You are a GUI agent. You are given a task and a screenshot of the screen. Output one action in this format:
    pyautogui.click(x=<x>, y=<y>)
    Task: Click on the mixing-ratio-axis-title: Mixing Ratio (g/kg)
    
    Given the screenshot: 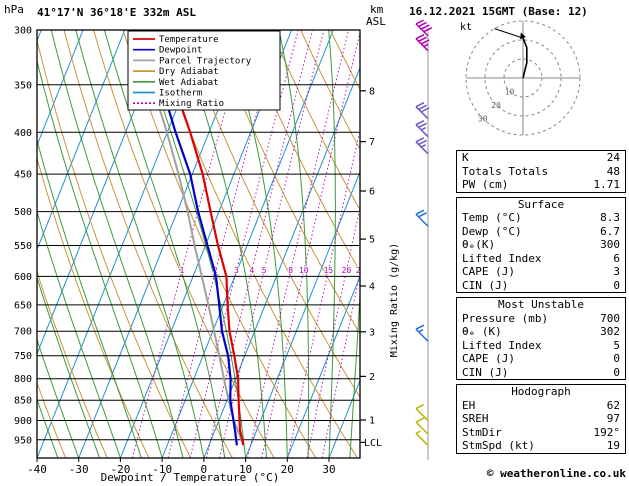 What is the action you would take?
    pyautogui.click(x=394, y=300)
    